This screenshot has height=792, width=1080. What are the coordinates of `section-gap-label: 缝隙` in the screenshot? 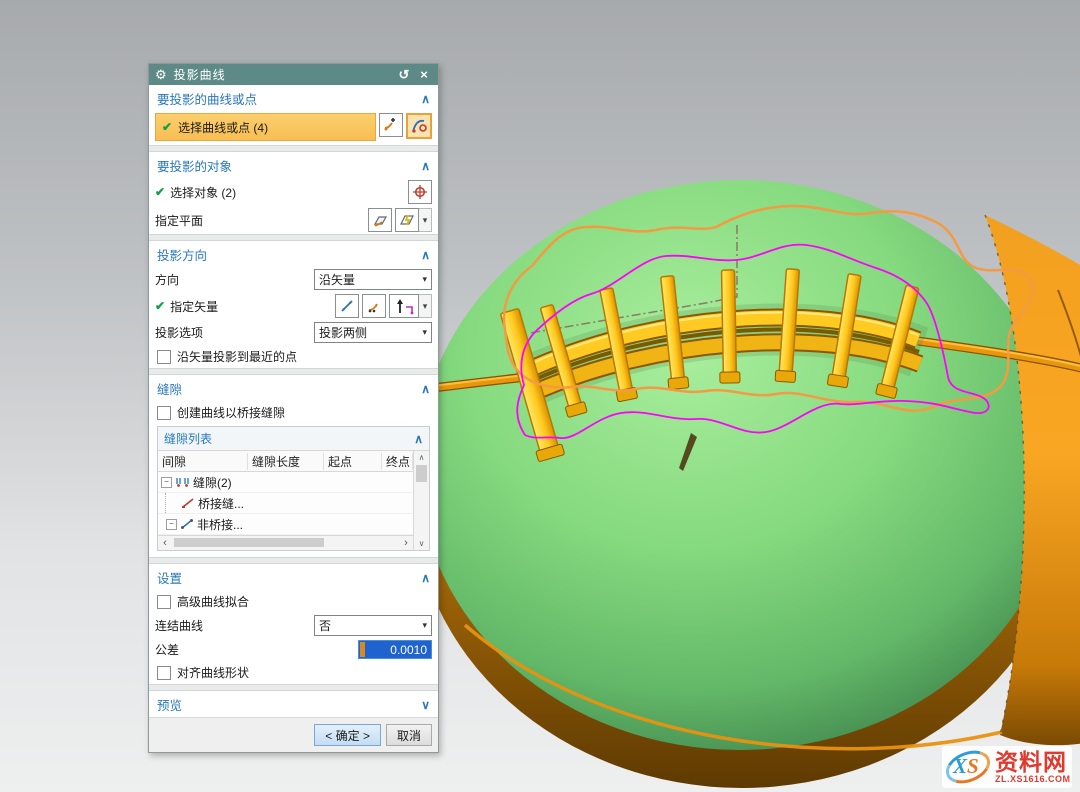 It's located at (170, 390).